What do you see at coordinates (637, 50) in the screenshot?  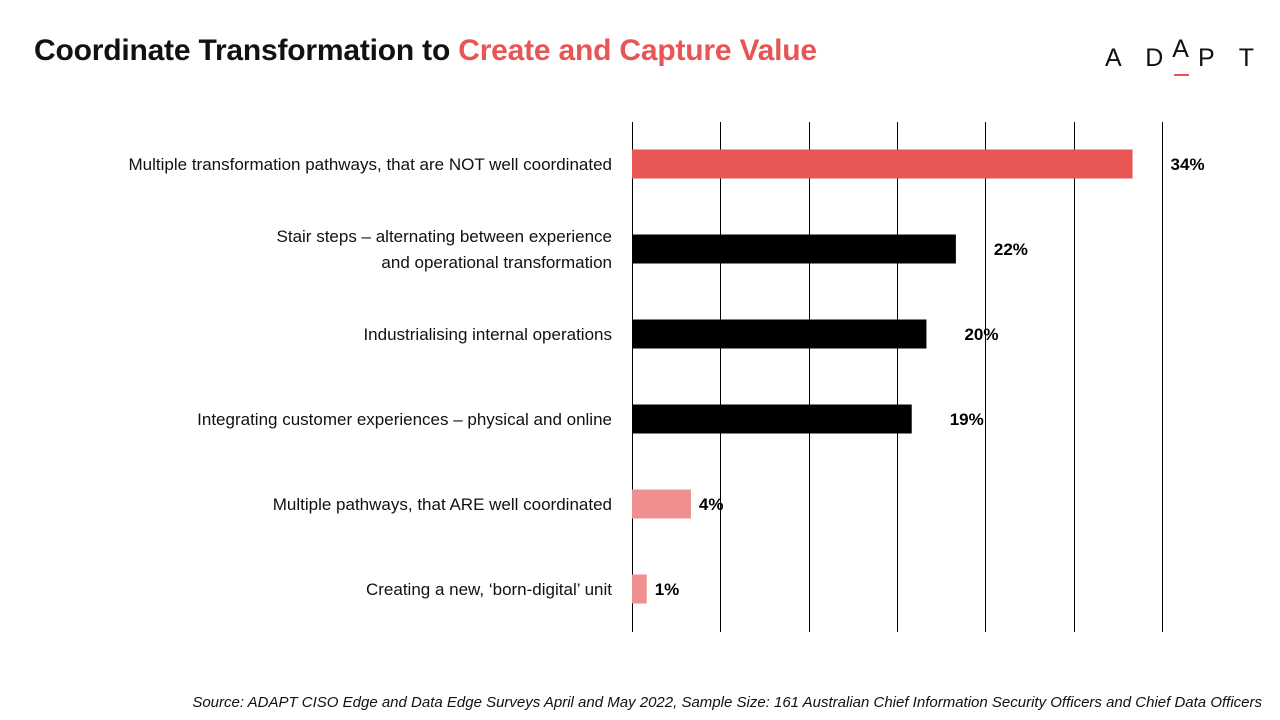 I see `title-accent: Create and Capture Value` at bounding box center [637, 50].